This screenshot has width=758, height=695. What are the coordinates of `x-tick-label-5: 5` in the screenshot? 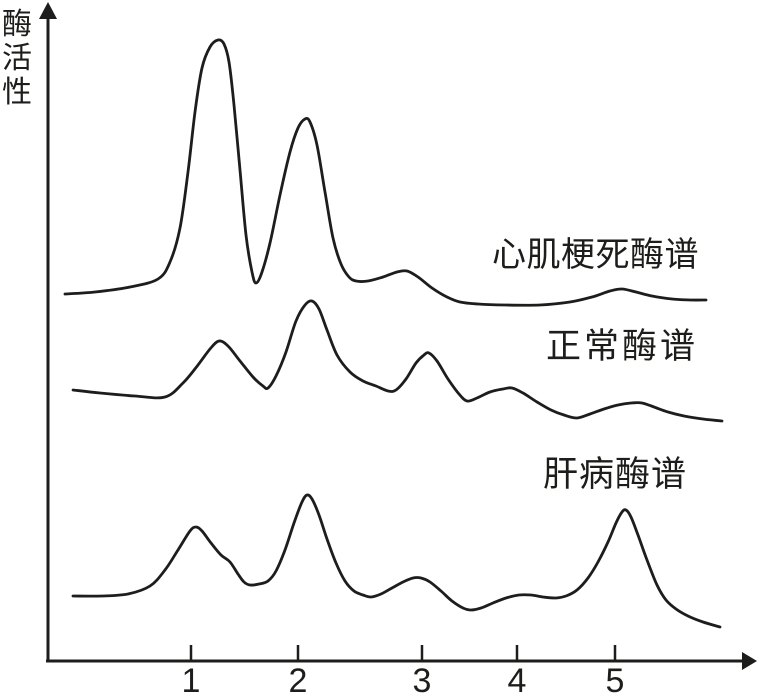 It's located at (615, 678).